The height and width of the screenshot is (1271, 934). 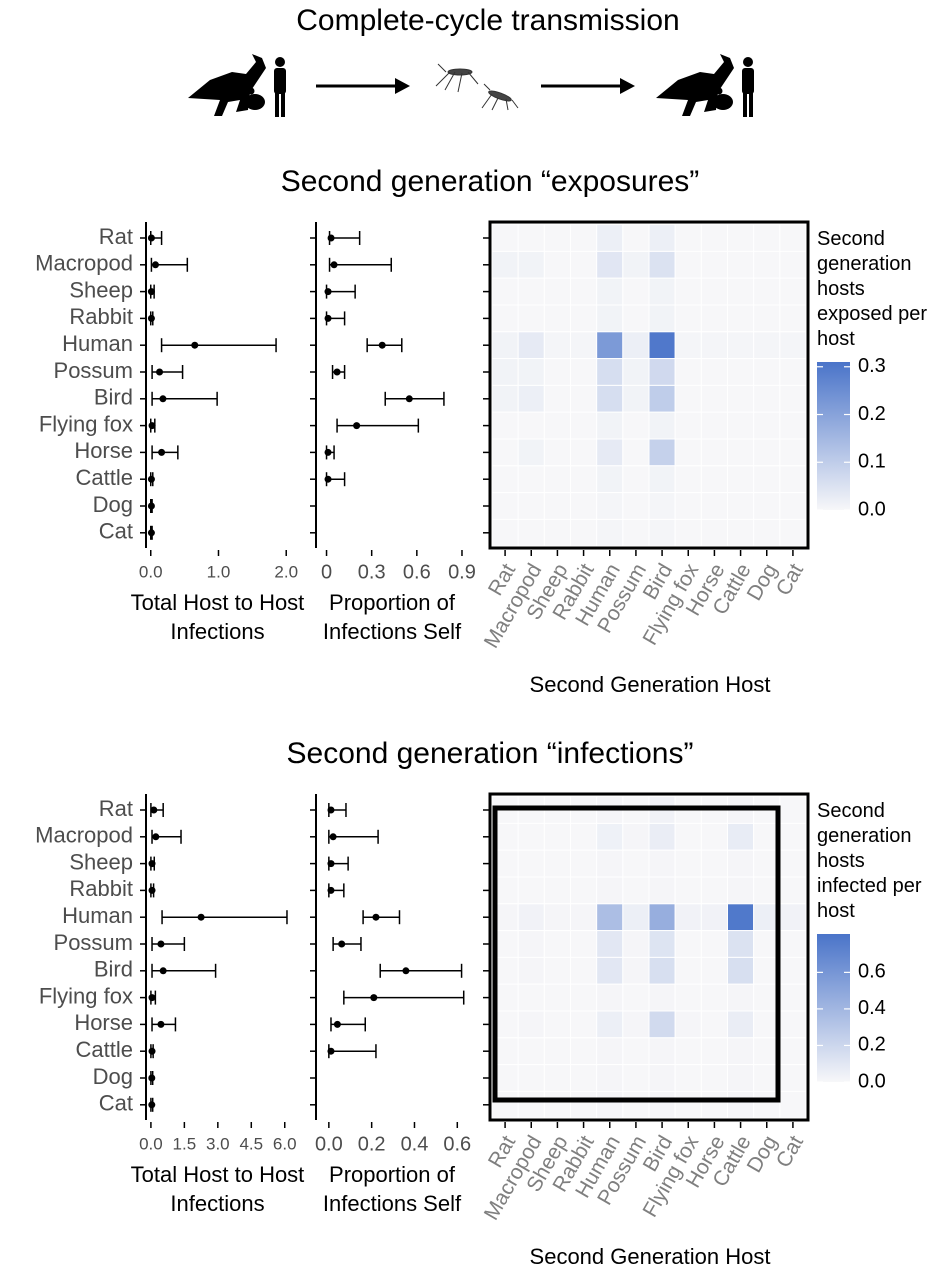 I want to click on y-tick-label: Rat, so click(x=116, y=808).